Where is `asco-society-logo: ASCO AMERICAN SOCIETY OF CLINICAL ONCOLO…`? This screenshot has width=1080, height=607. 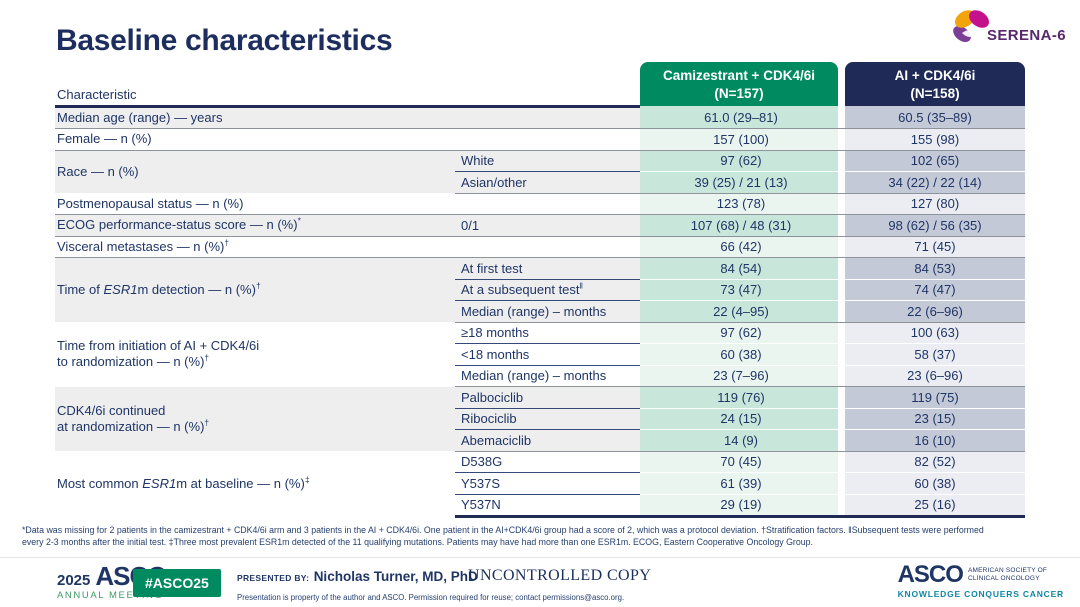 asco-society-logo: ASCO AMERICAN SOCIETY OF CLINICAL ONCOLO… is located at coordinates (980, 580).